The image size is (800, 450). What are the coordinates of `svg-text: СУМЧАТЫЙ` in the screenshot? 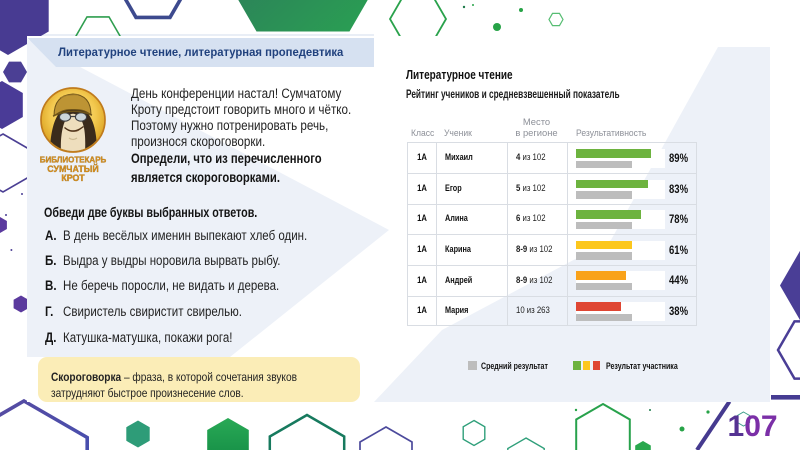 It's located at (72, 168).